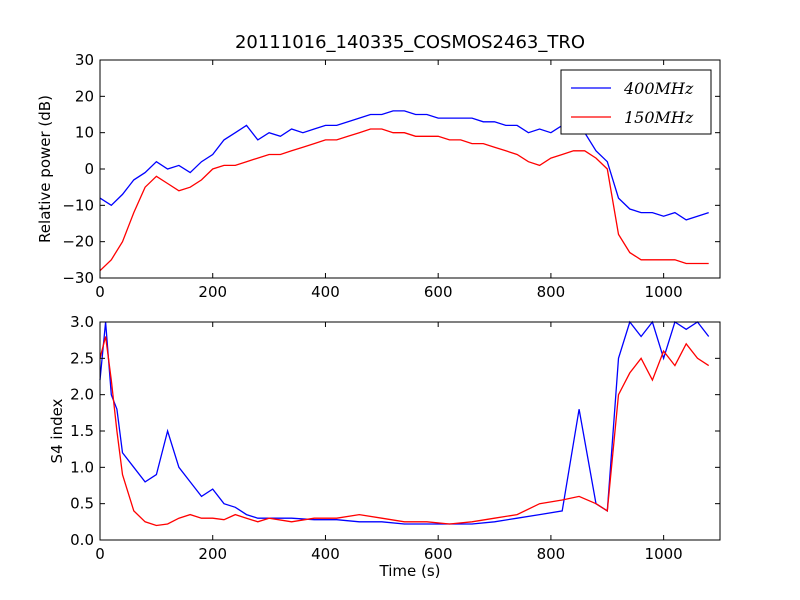 This screenshot has width=800, height=600. I want to click on s4-ytick-label: 2.5, so click(82, 358).